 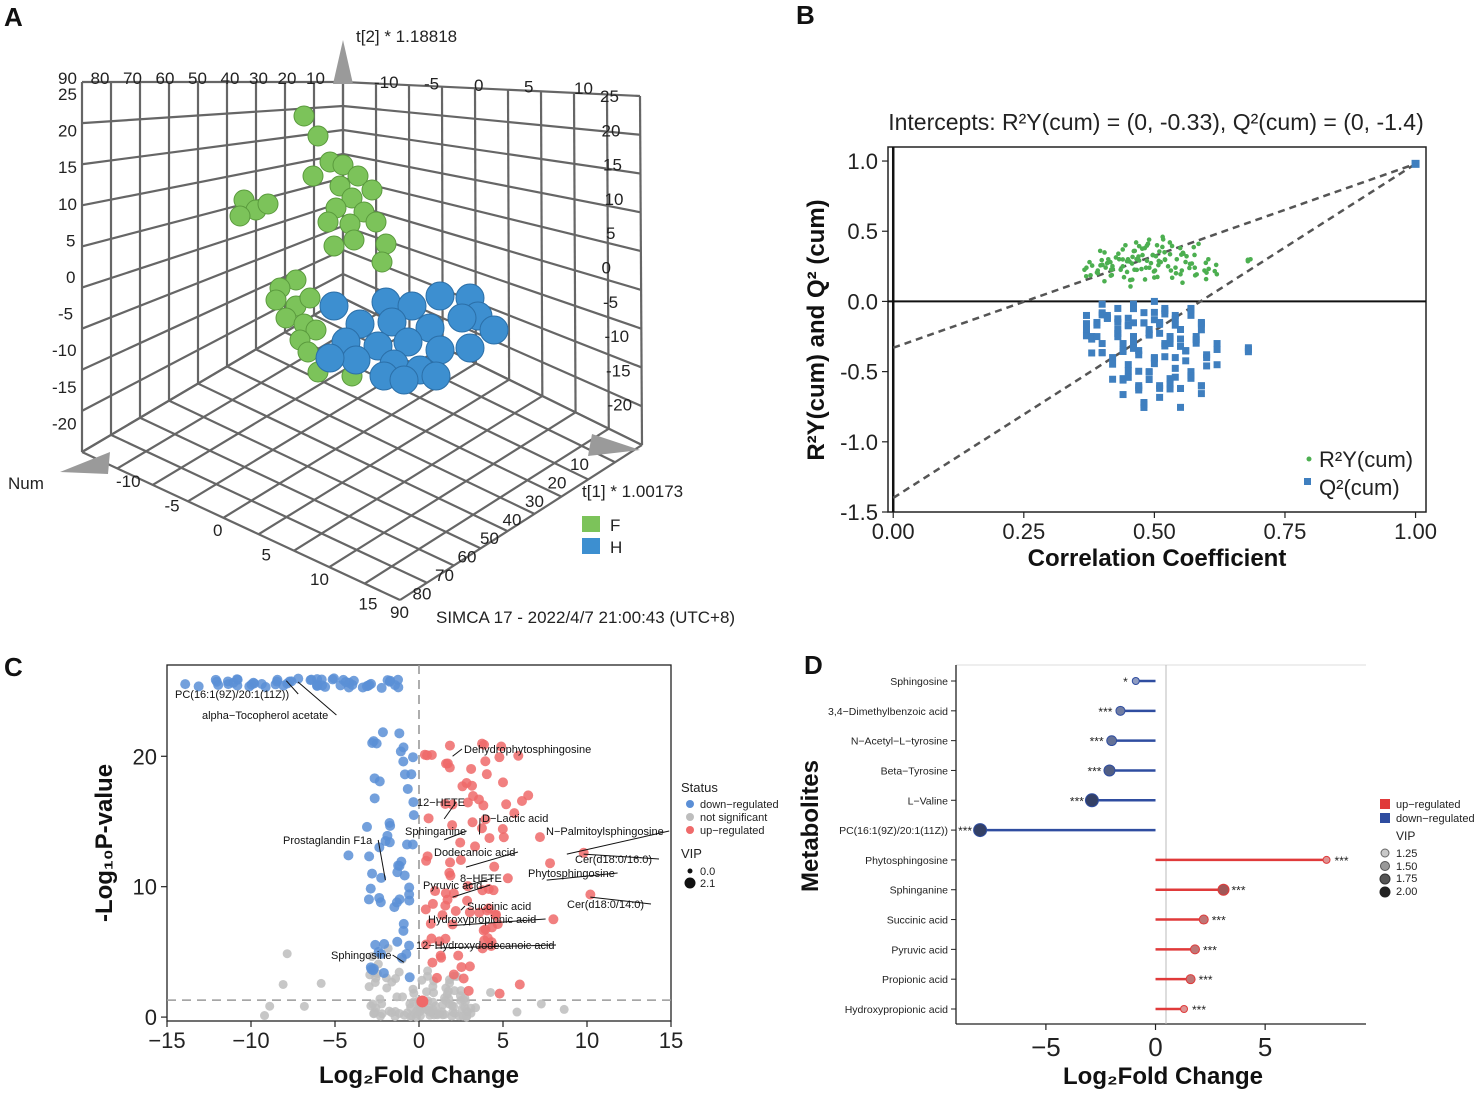 I want to click on metabolite-label: Phytosphingosine, so click(x=906, y=861).